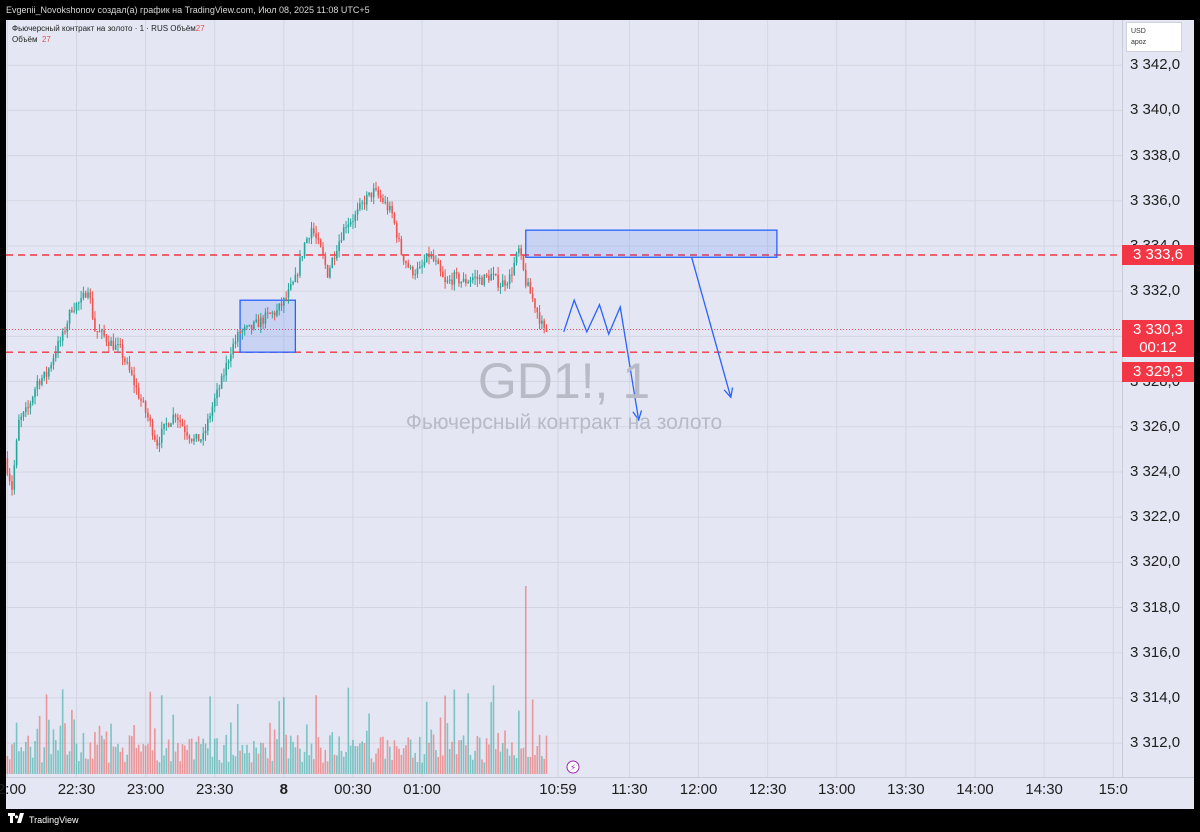  I want to click on legend-volume-value-2: 27, so click(46, 39).